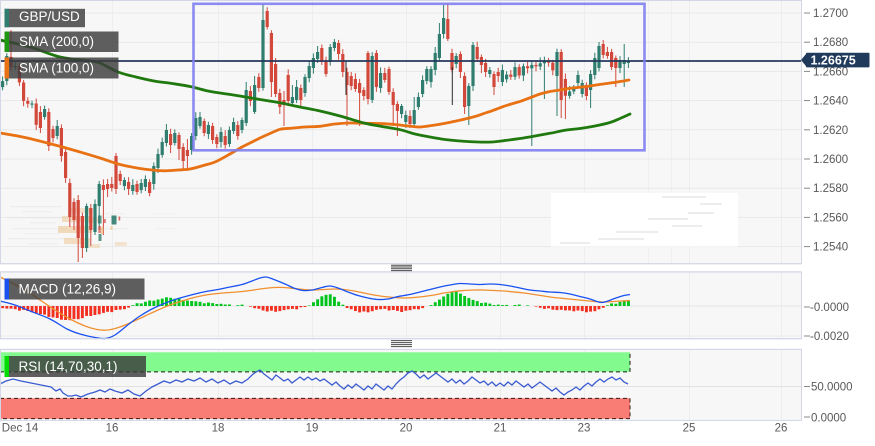 The width and height of the screenshot is (875, 446). Describe the element at coordinates (68, 289) in the screenshot. I see `svg-text: MACD (12,26,9)` at that location.